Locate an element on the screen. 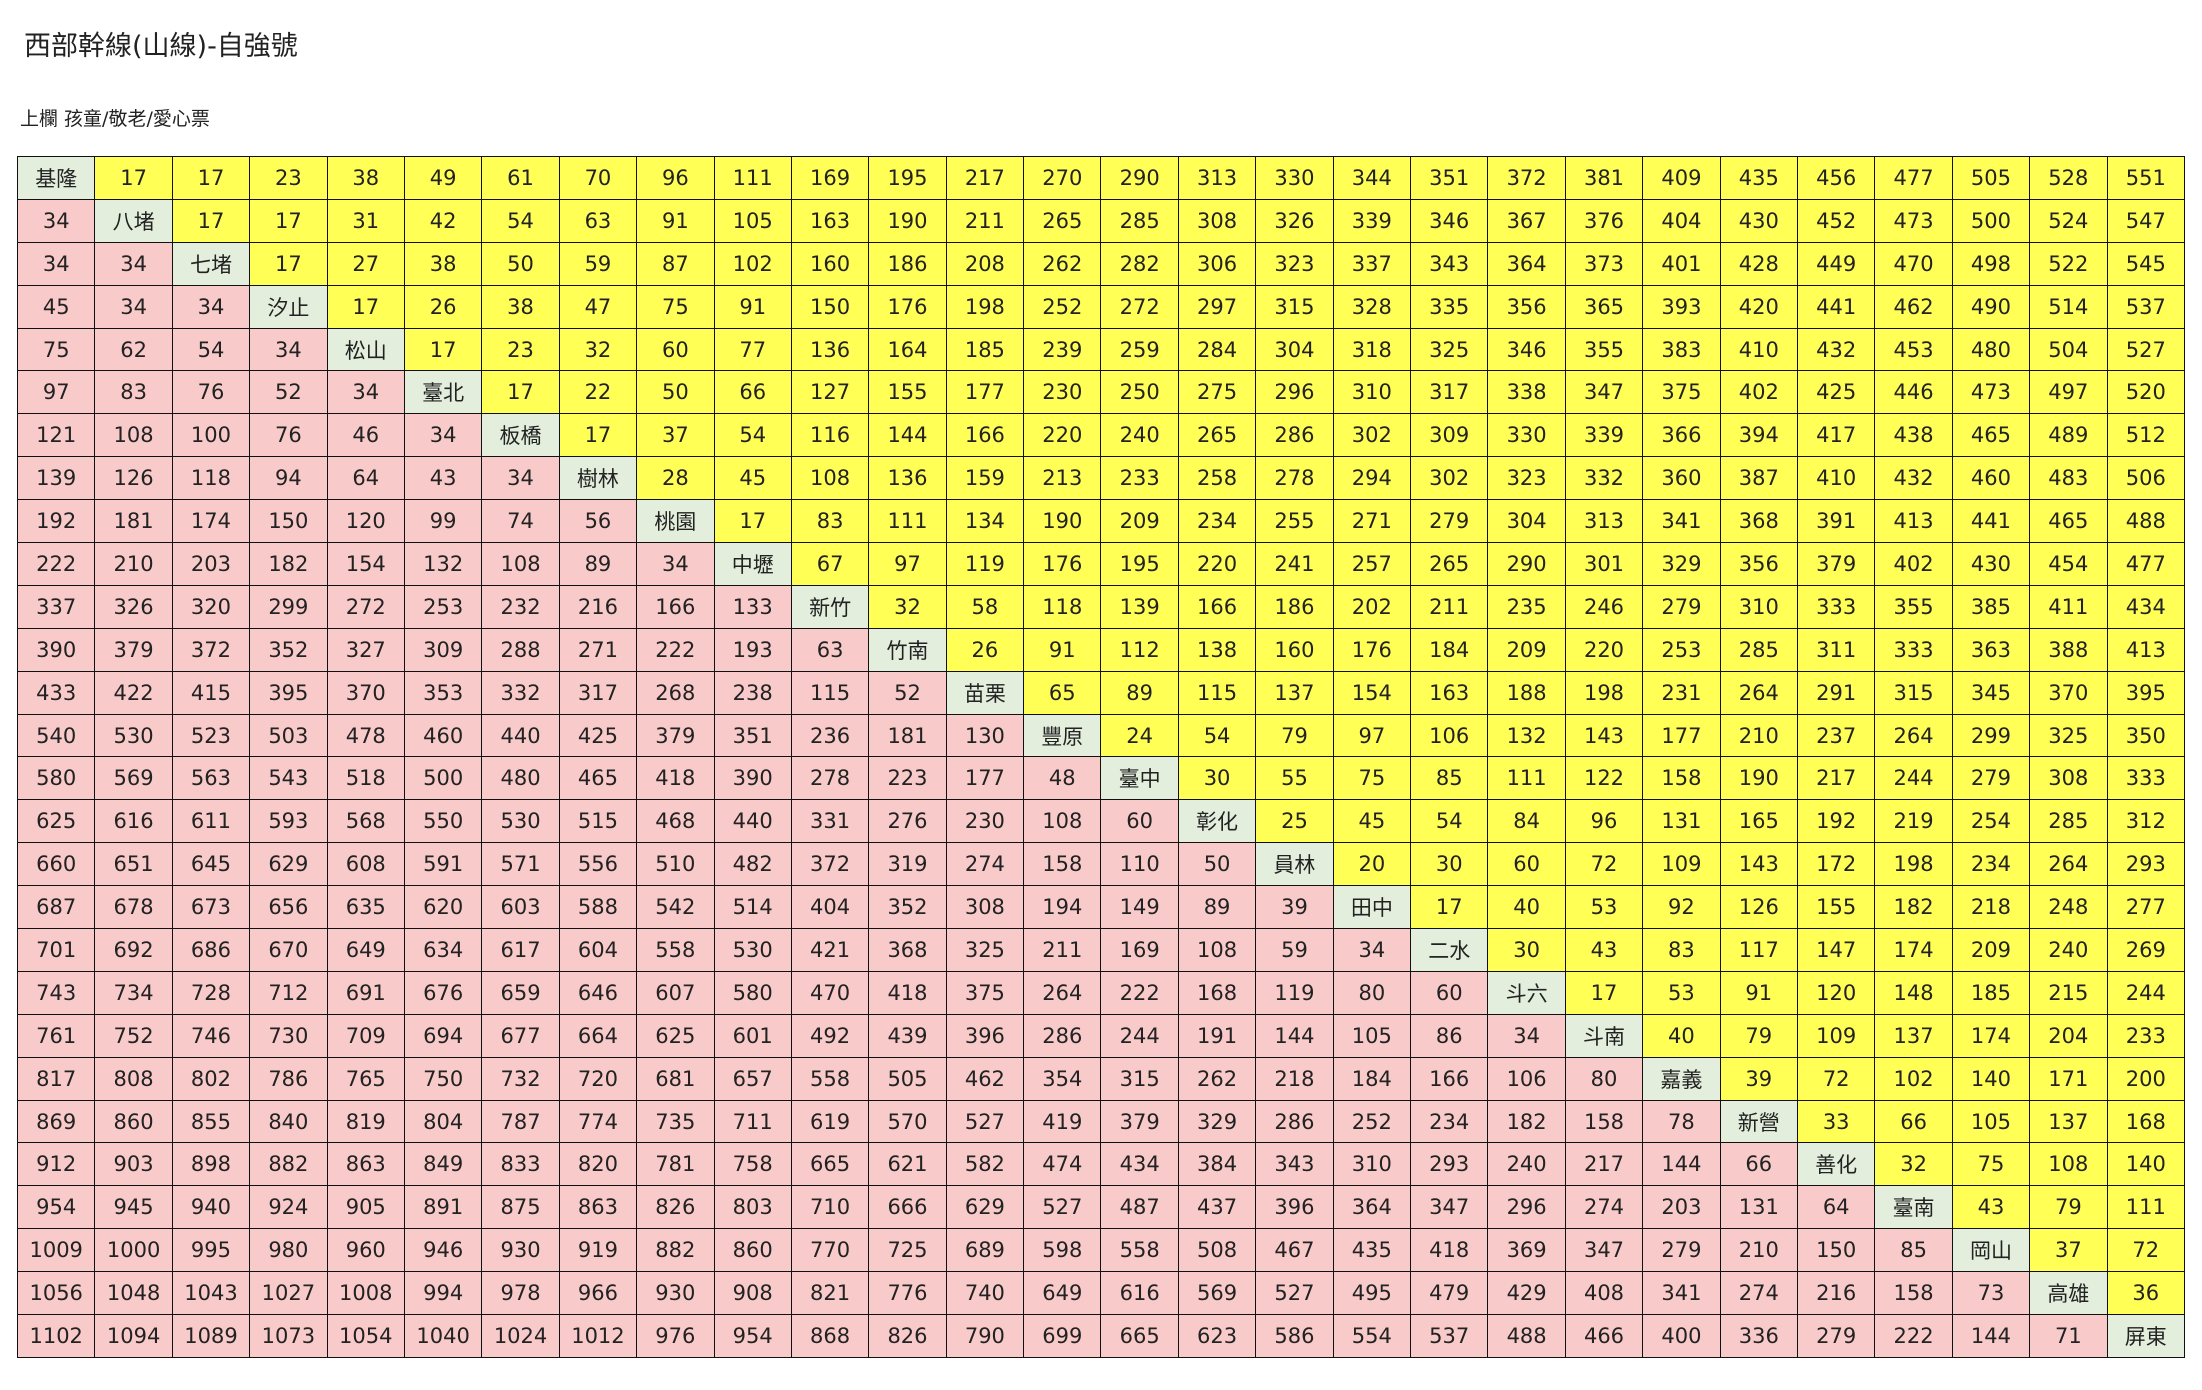 The height and width of the screenshot is (1390, 2202). fare-cell: 73 is located at coordinates (1991, 1293).